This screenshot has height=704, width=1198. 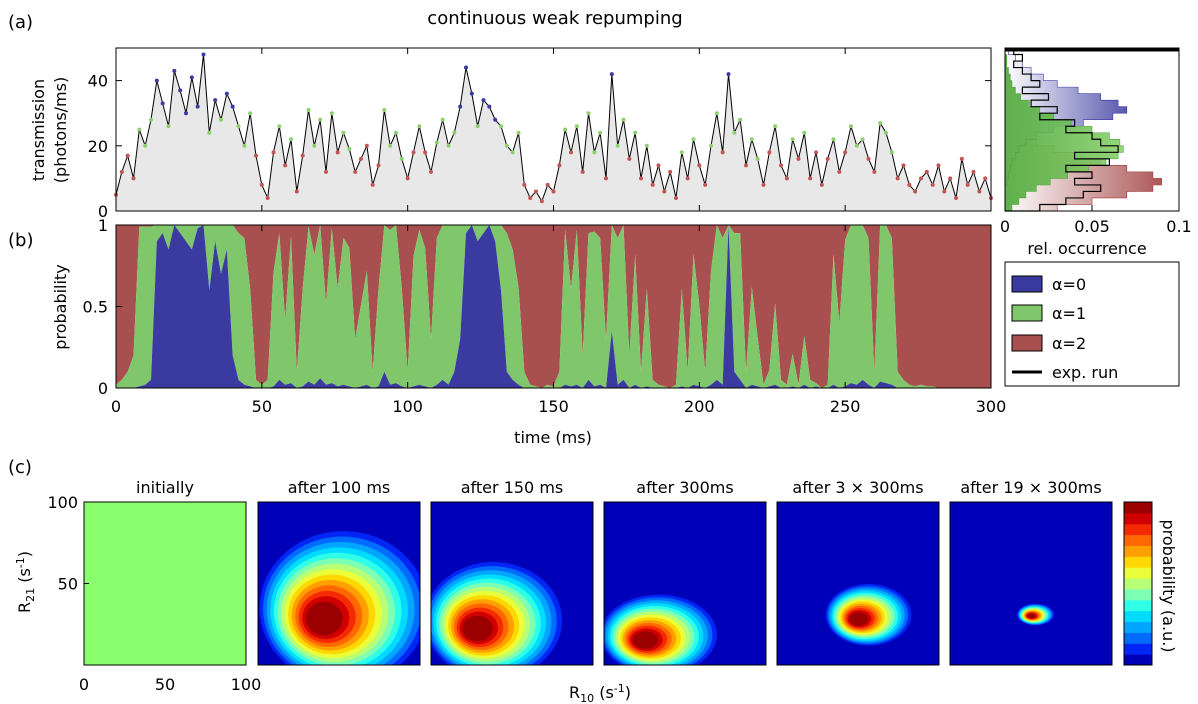 I want to click on legend-swatch-alpha1, so click(x=1027, y=313).